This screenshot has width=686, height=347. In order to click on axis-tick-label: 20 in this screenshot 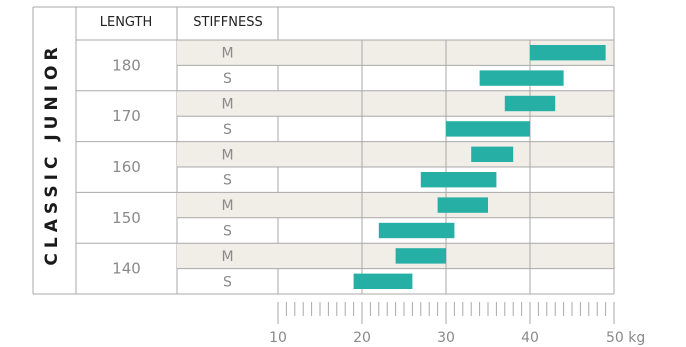, I will do `click(362, 338)`.